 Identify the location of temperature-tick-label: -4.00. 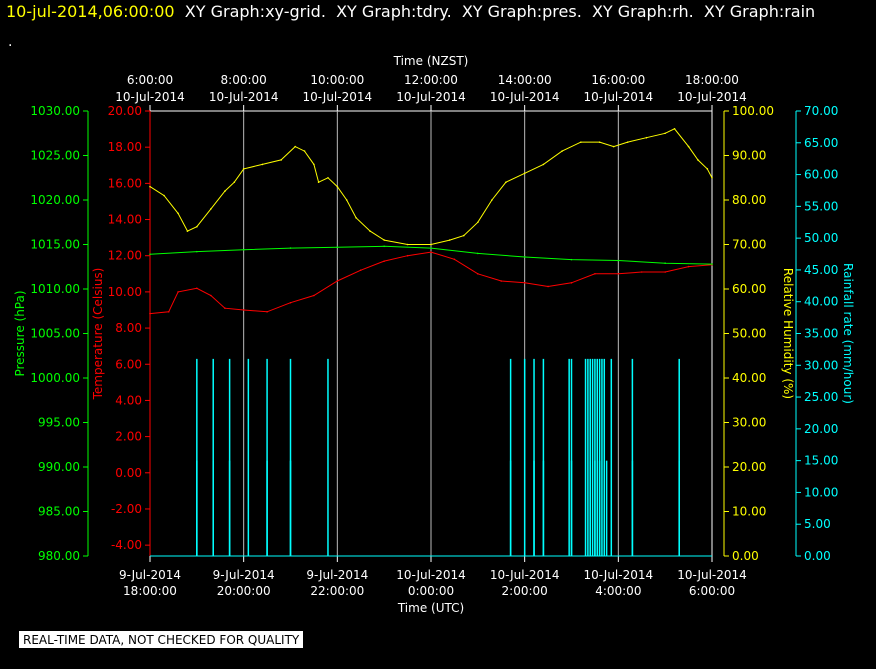
(126, 545).